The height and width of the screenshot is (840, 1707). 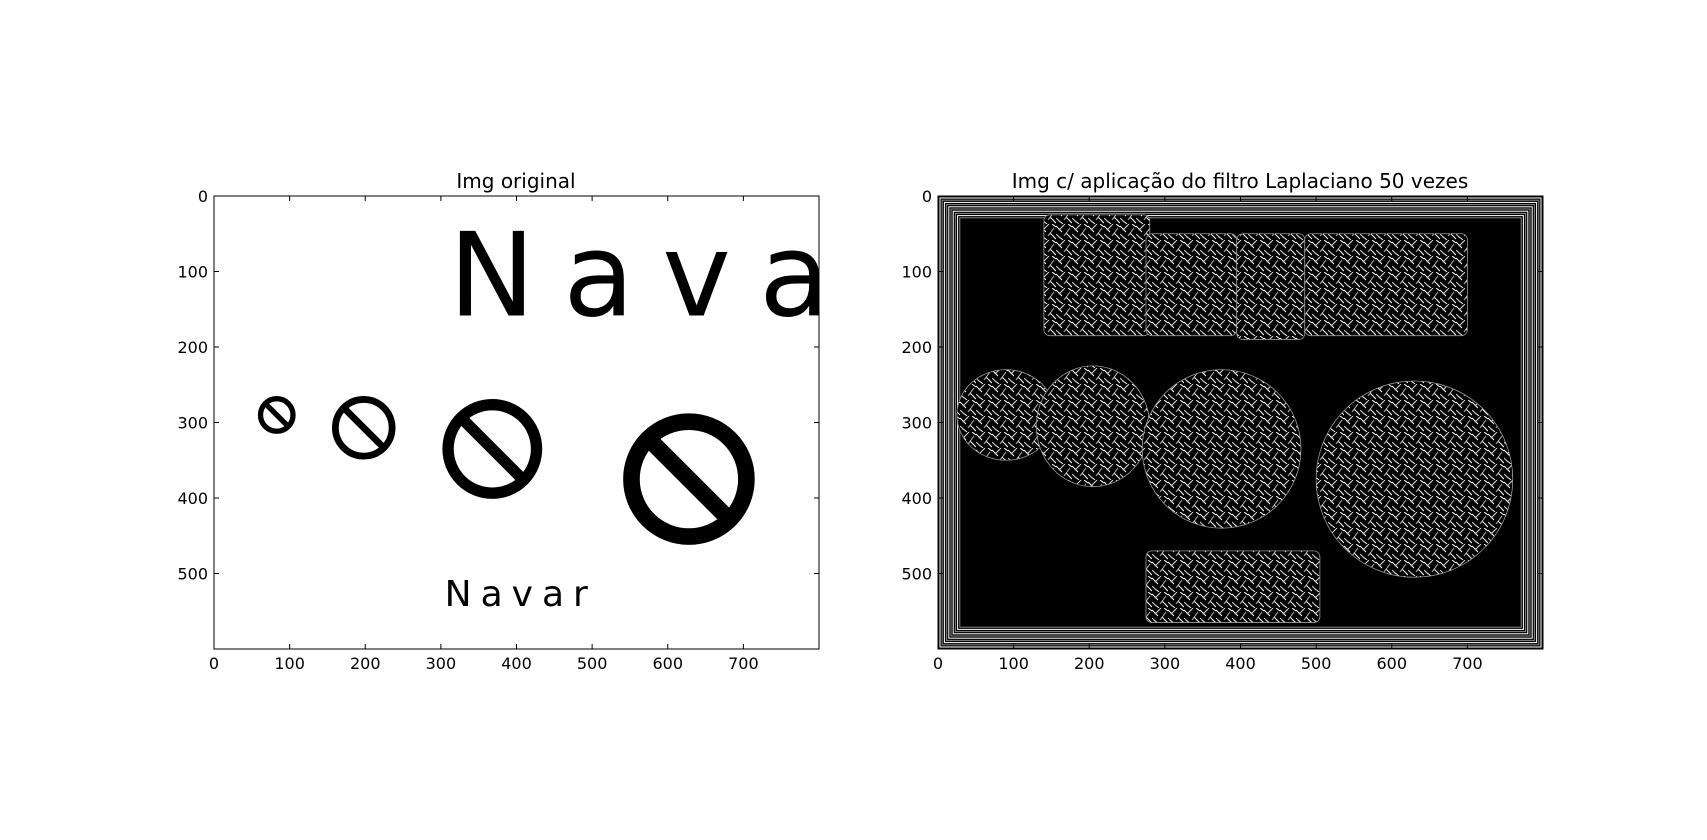 What do you see at coordinates (690, 275) in the screenshot?
I see `image-text-large: Navar` at bounding box center [690, 275].